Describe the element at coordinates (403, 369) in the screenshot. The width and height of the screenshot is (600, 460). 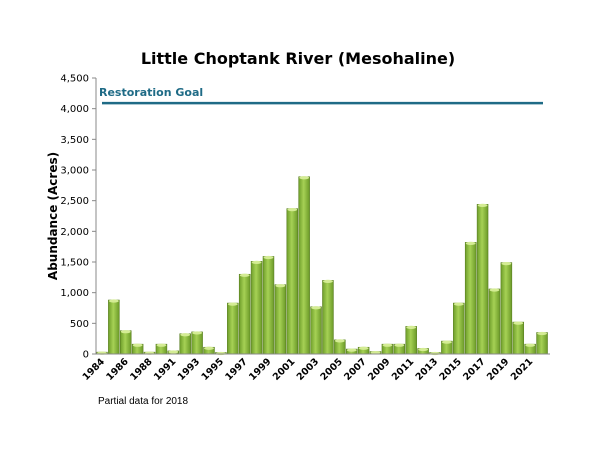
I see `x-tick-label: 2011` at that location.